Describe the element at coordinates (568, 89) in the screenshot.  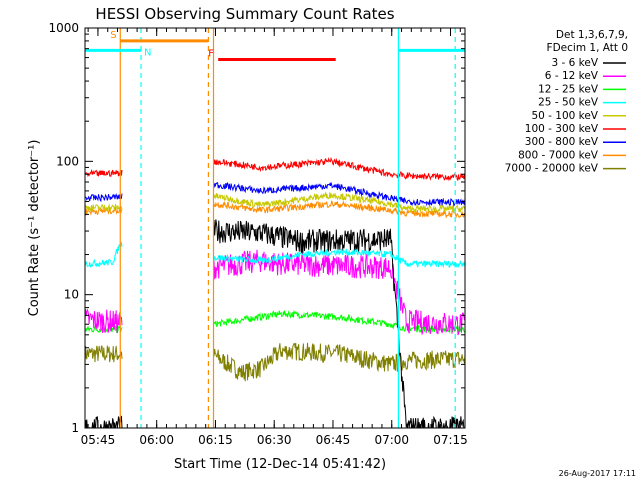
I see `legend-label-3: 12 - 25 keV` at that location.